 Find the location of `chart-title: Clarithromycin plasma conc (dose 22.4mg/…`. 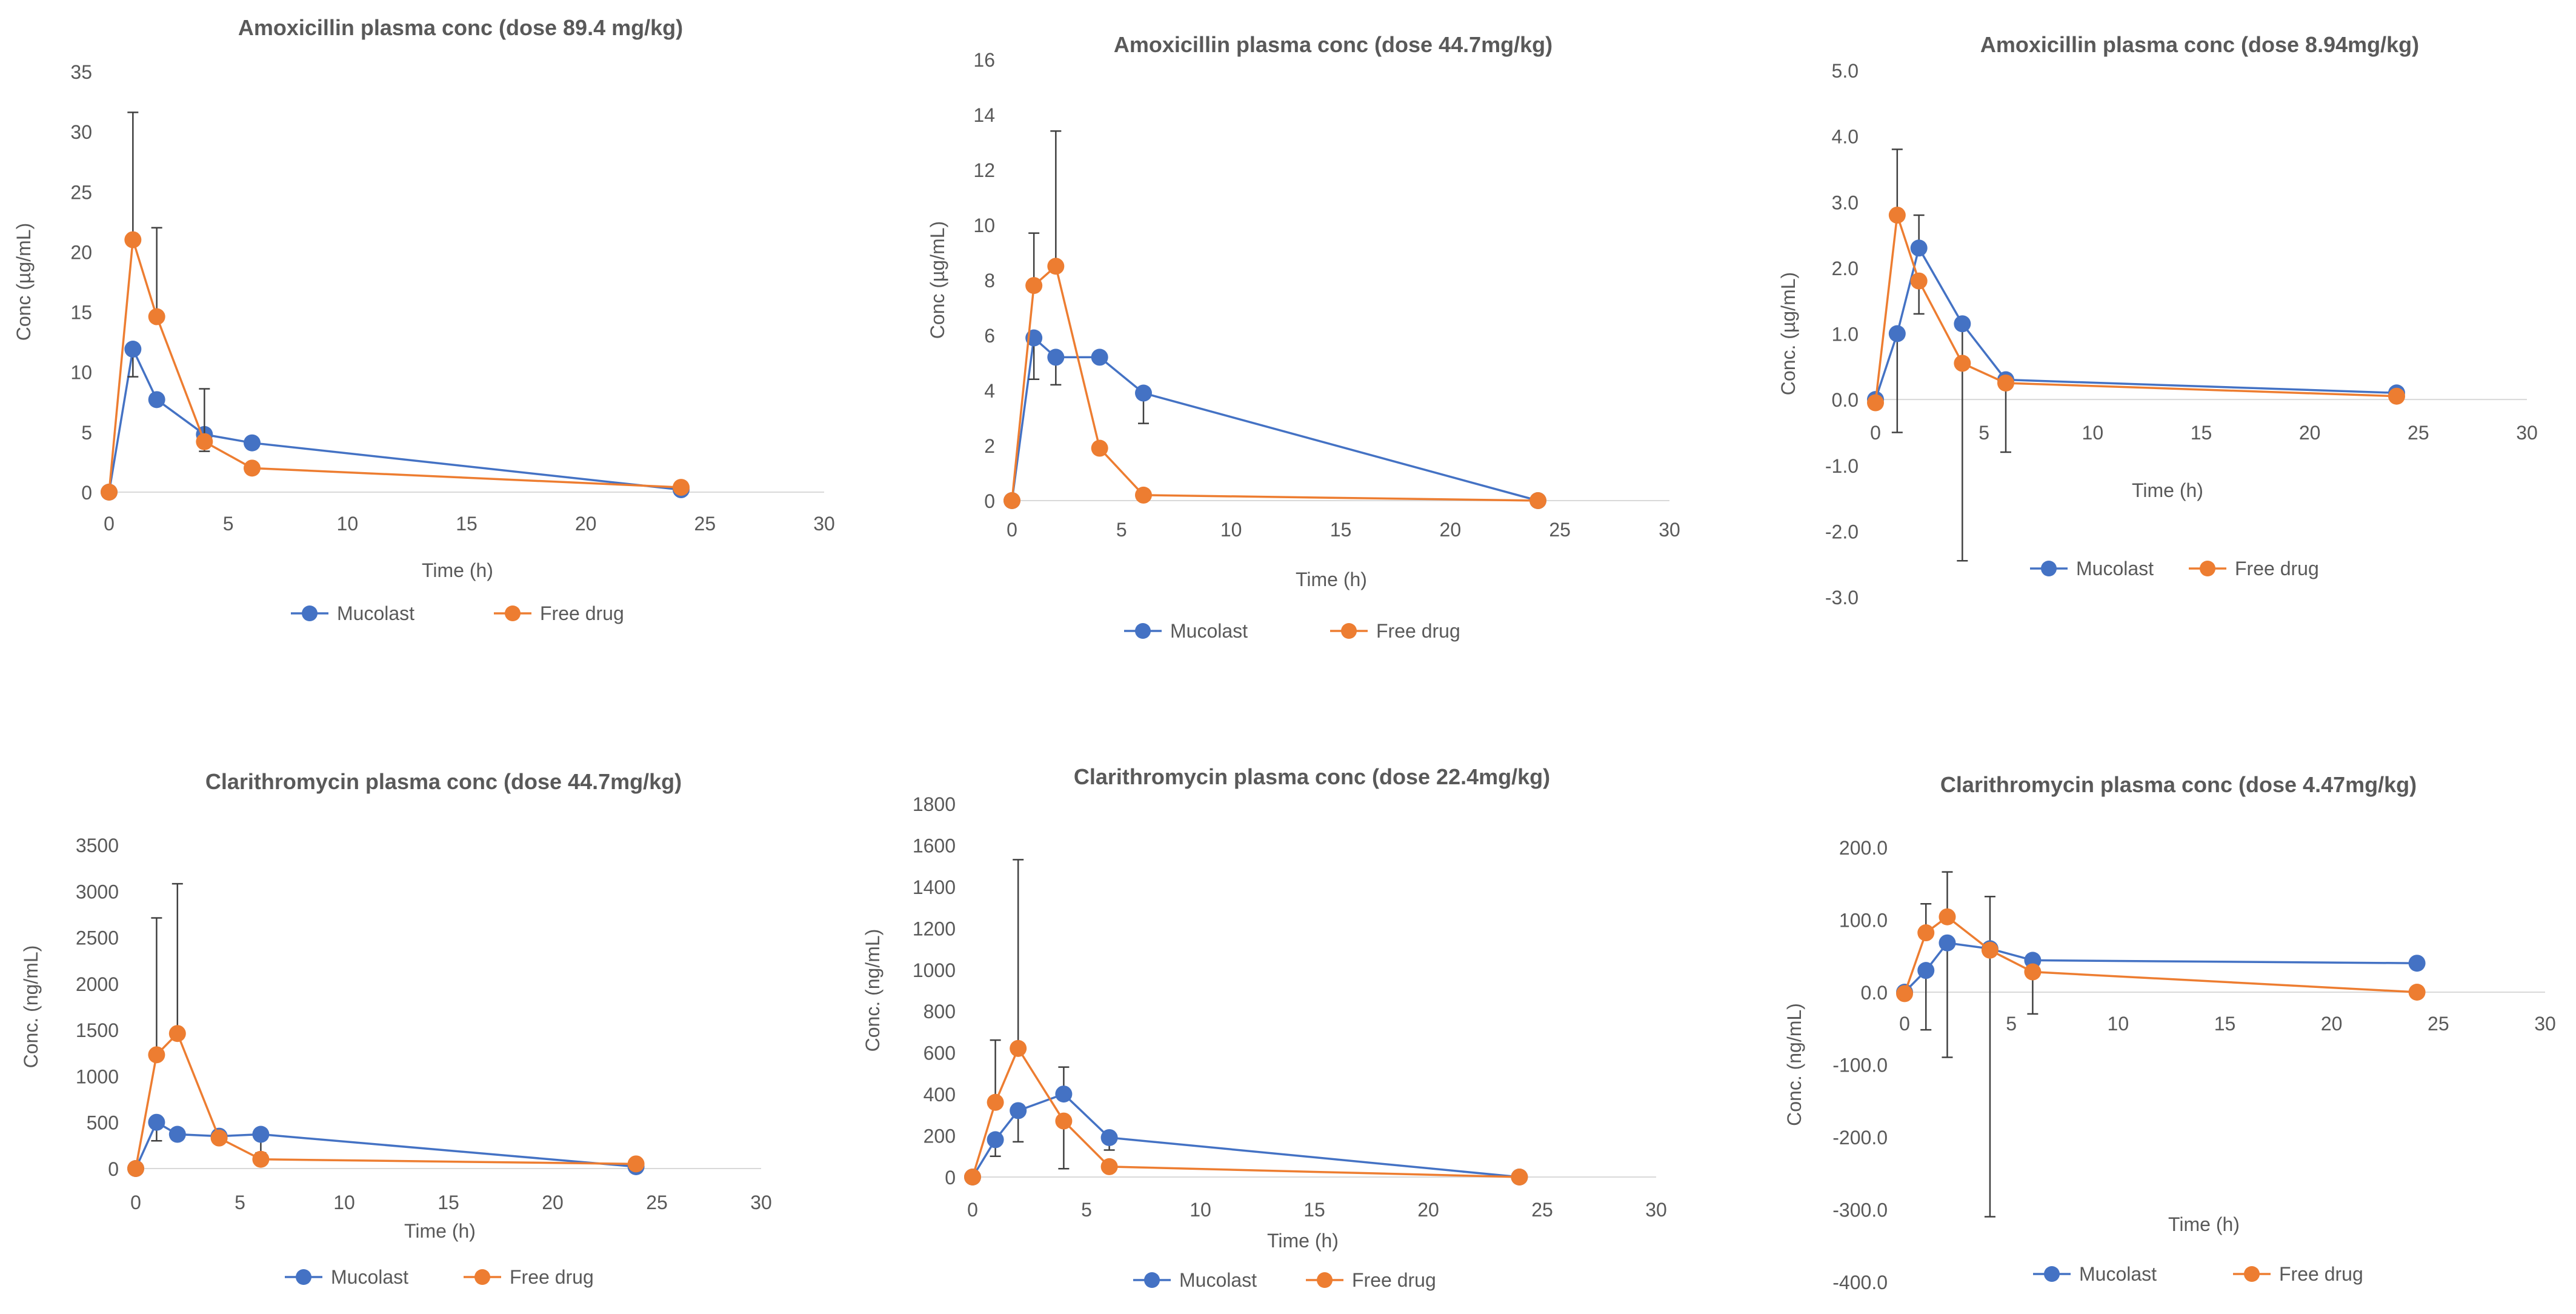

chart-title: Clarithromycin plasma conc (dose 22.4mg/… is located at coordinates (1312, 776).